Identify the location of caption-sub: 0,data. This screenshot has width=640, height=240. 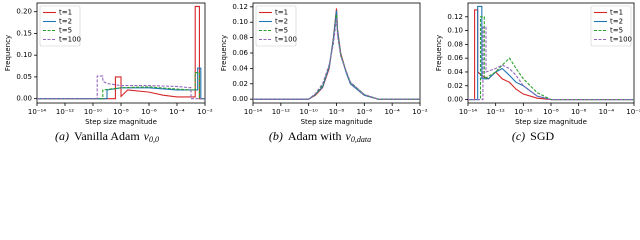
(361, 139).